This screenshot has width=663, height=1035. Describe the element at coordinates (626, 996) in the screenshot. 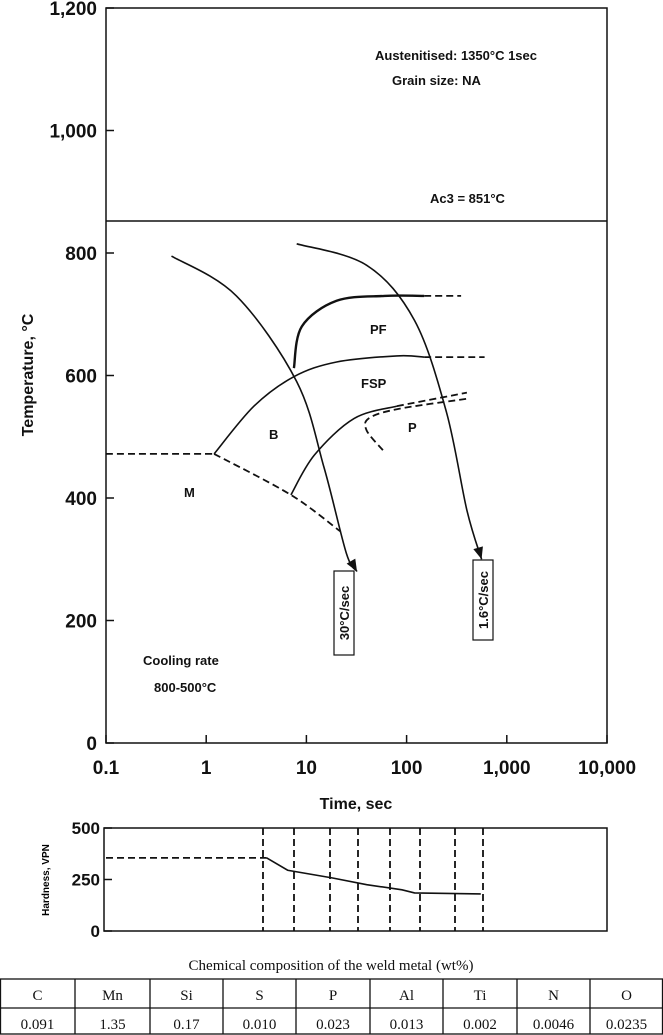

I see `table-header-cell: O` at that location.